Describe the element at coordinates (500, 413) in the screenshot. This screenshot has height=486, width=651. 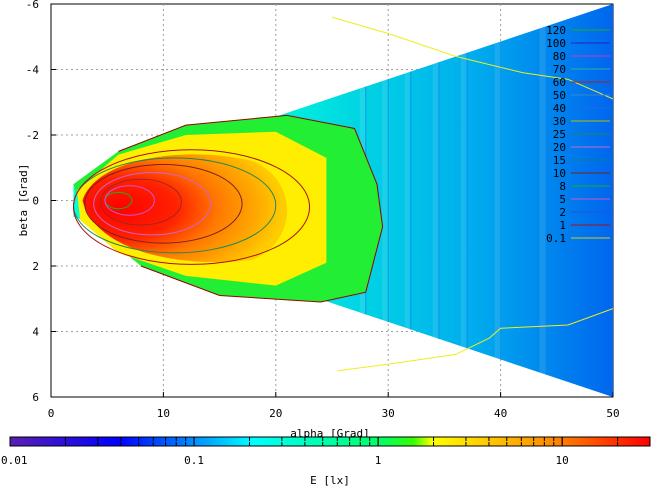
I see `x-tick-label: 40` at that location.